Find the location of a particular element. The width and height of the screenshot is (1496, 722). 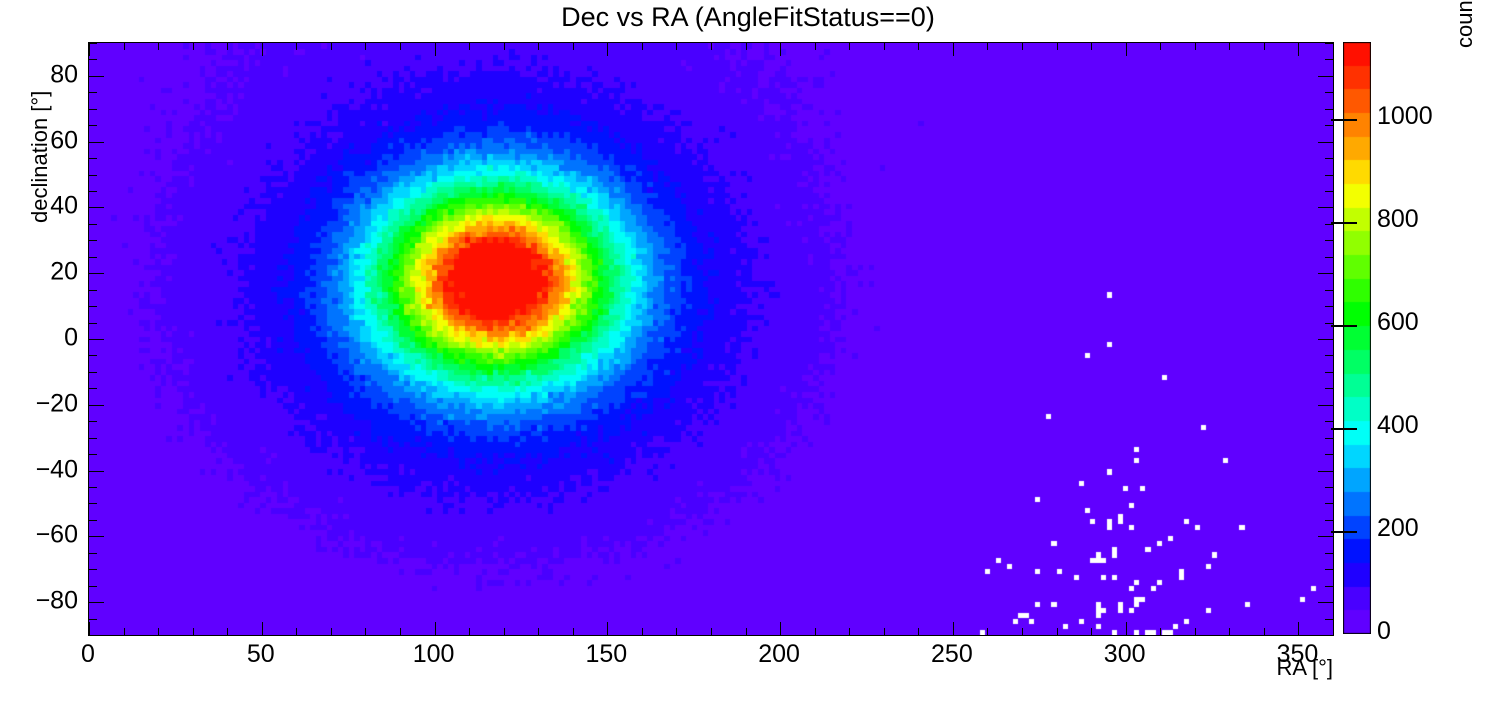

x-axis-tick-label: 300 is located at coordinates (1124, 654).